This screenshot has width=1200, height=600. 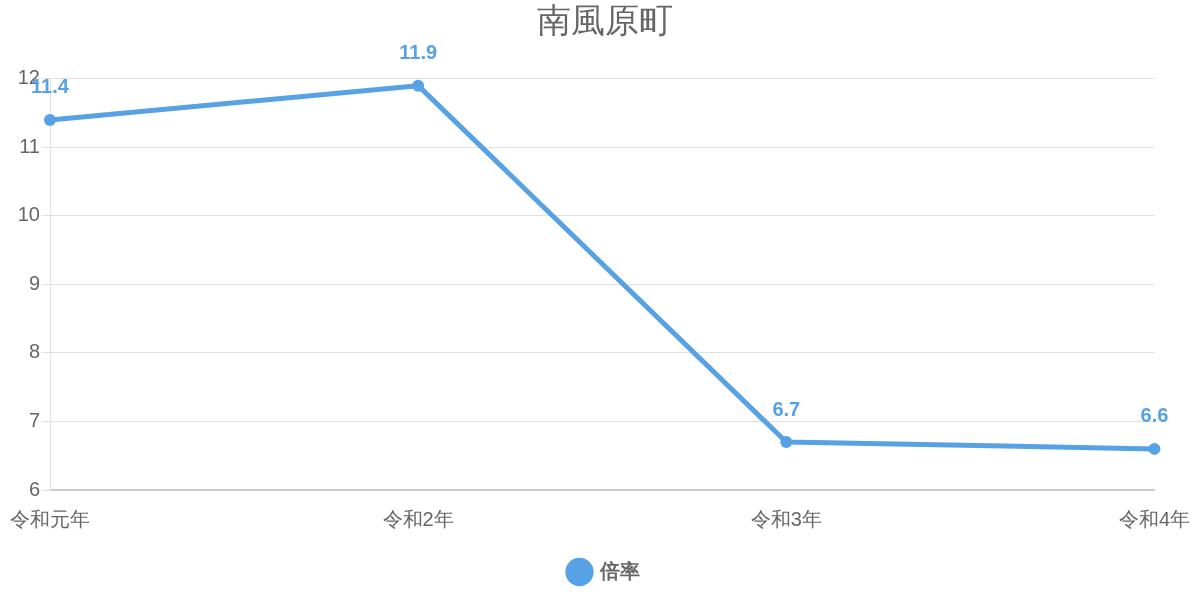 What do you see at coordinates (418, 52) in the screenshot?
I see `data-label: 11.9` at bounding box center [418, 52].